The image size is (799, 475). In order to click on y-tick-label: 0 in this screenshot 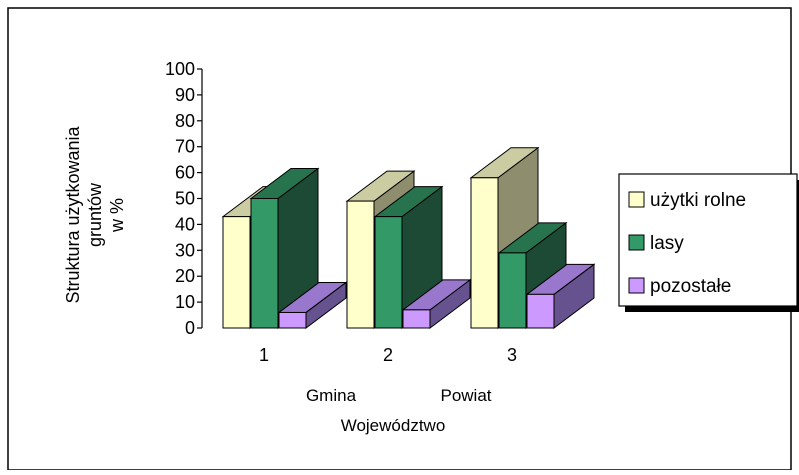, I will do `click(190, 328)`.